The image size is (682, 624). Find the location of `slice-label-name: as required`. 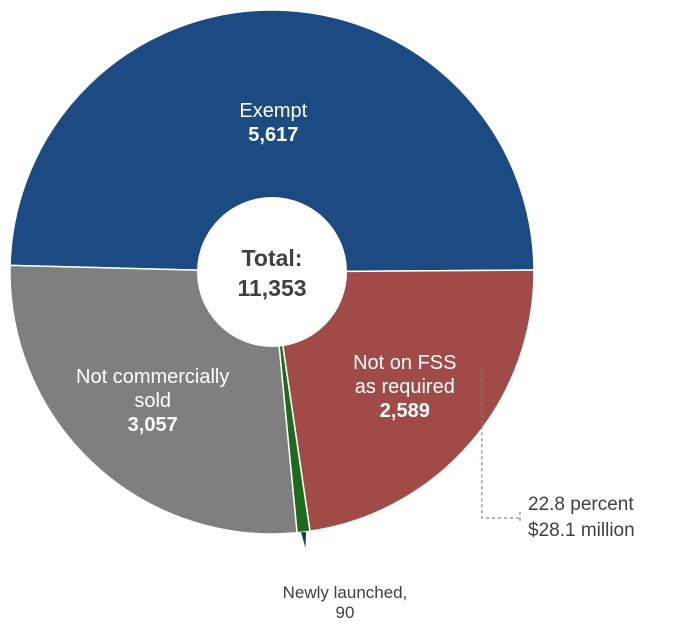

slice-label-name: as required is located at coordinates (405, 387).